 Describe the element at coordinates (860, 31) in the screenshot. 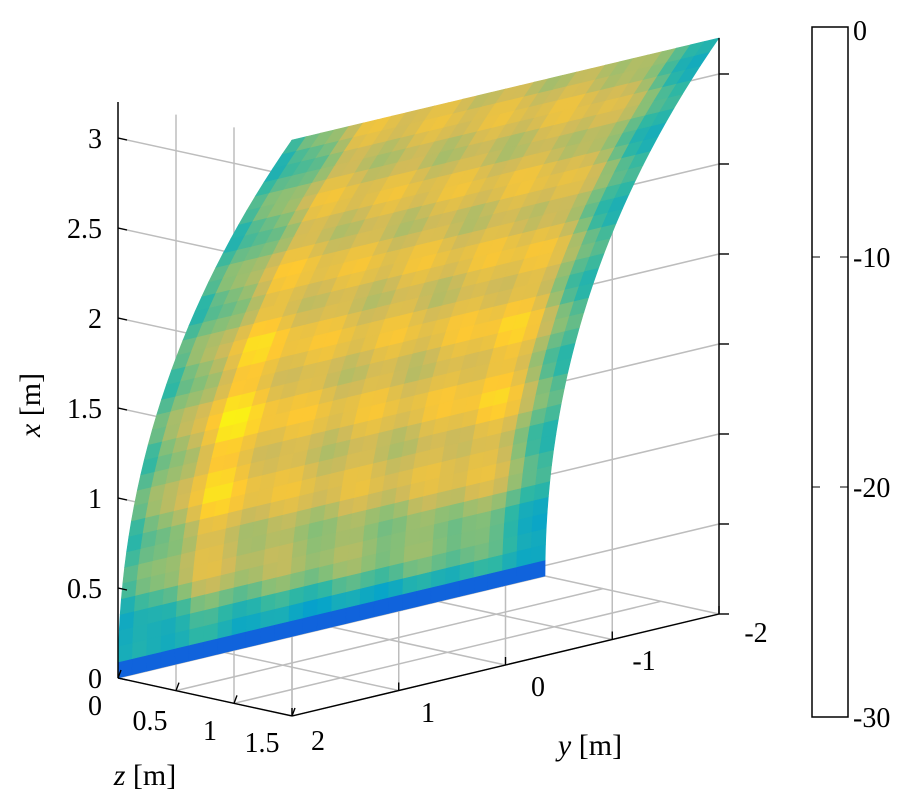

I see `colorbar-tick-label: 0` at that location.